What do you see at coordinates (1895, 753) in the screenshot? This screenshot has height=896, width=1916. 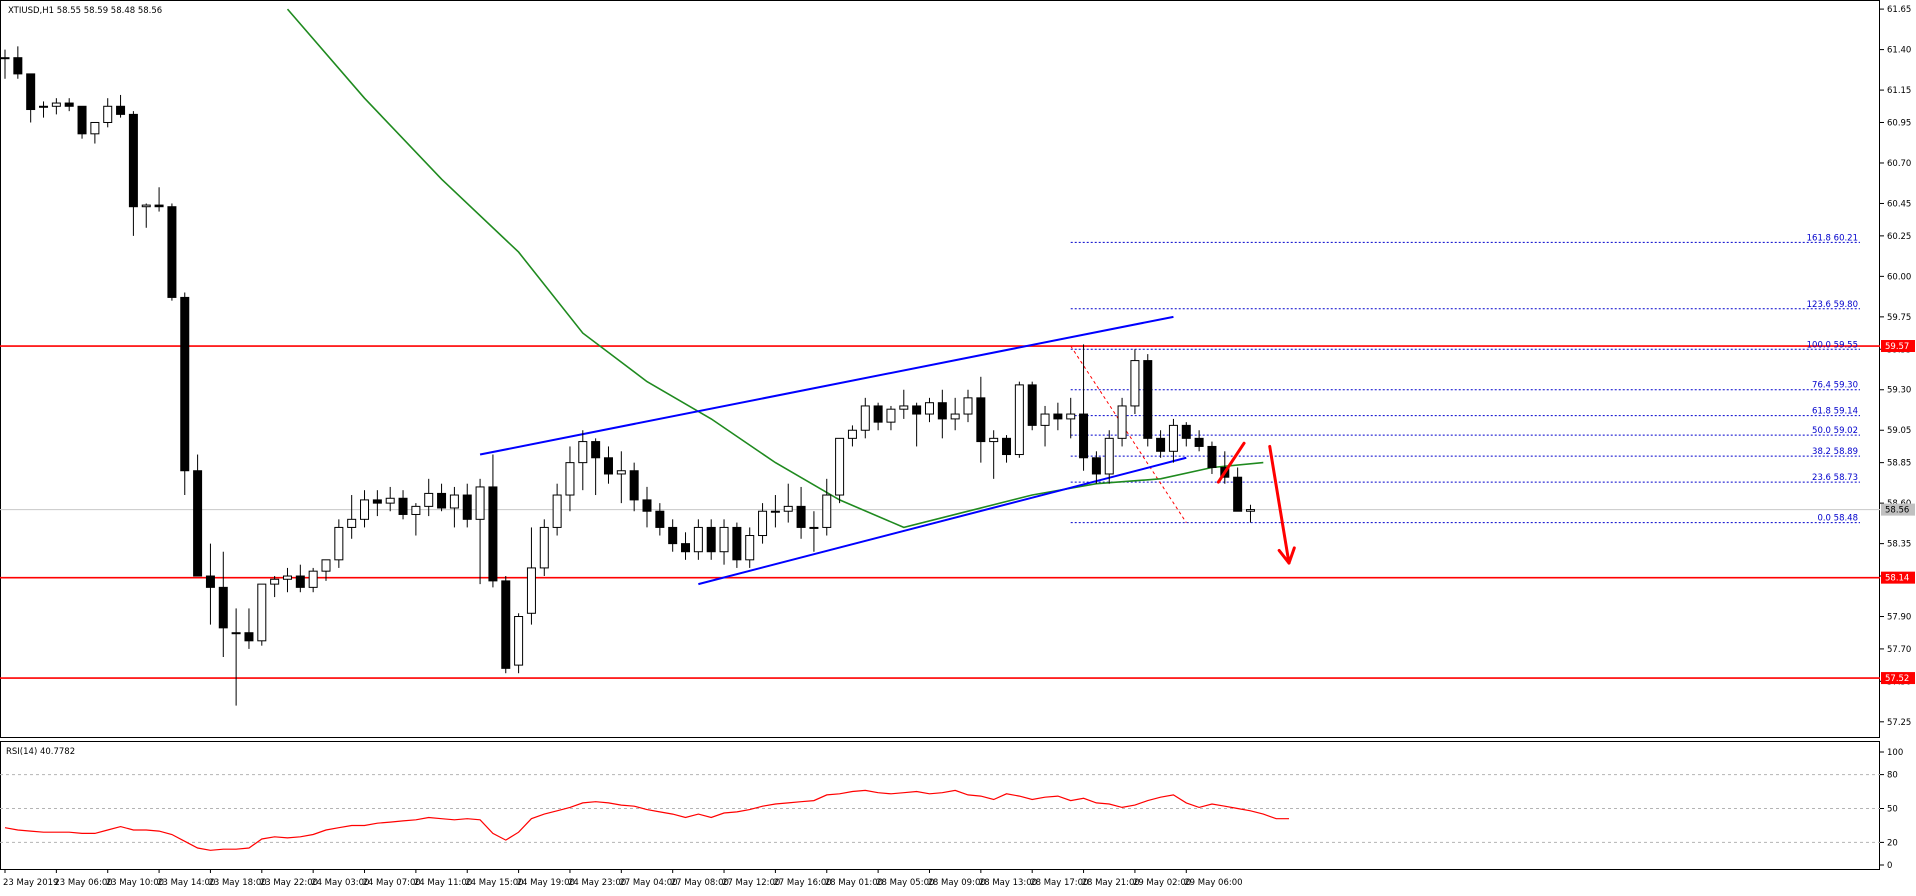 I see `rsi-tick-label: 100` at bounding box center [1895, 753].